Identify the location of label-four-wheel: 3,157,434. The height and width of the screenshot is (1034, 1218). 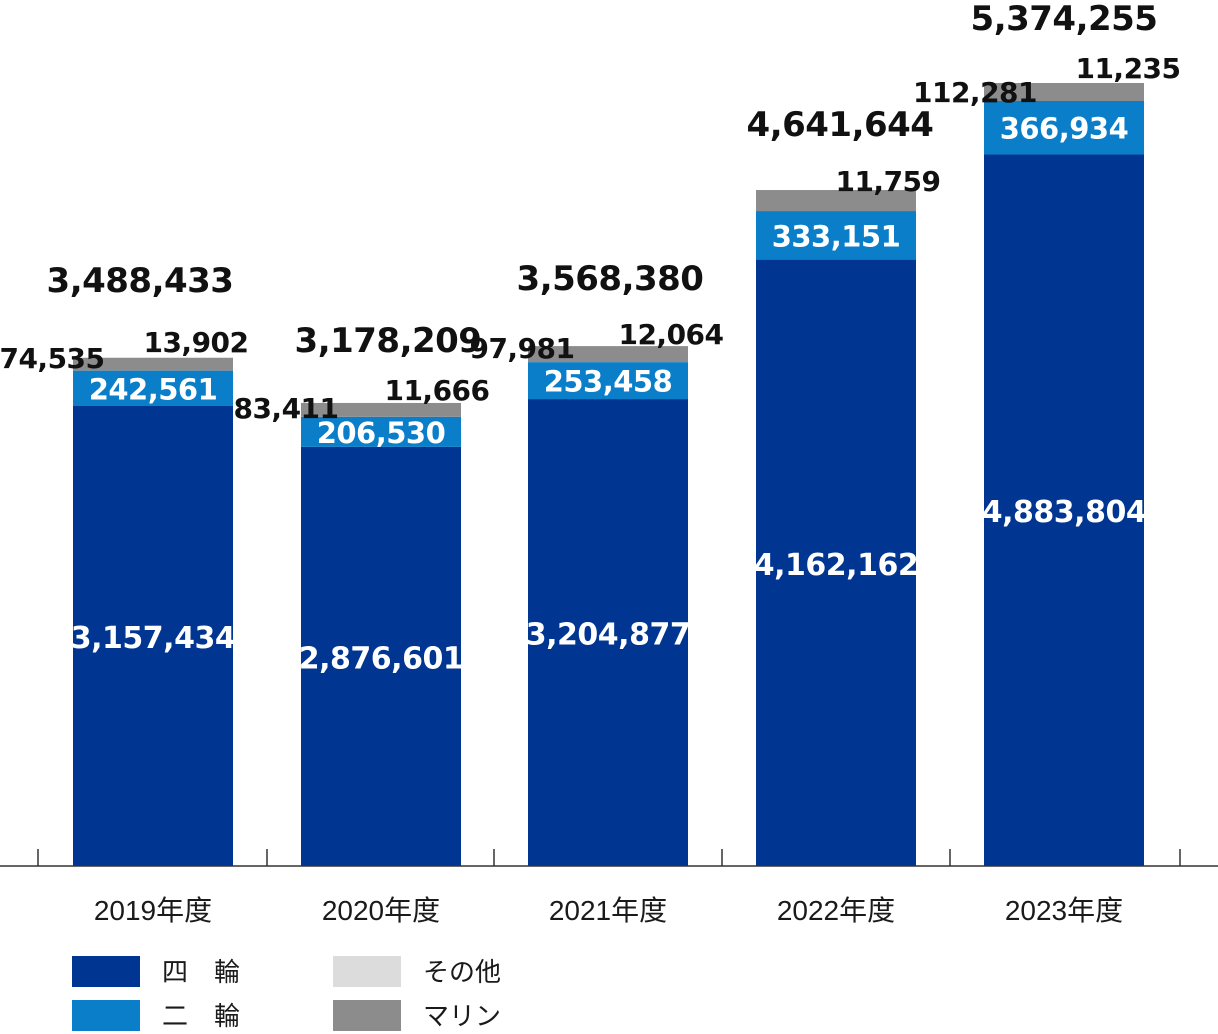
(153, 638).